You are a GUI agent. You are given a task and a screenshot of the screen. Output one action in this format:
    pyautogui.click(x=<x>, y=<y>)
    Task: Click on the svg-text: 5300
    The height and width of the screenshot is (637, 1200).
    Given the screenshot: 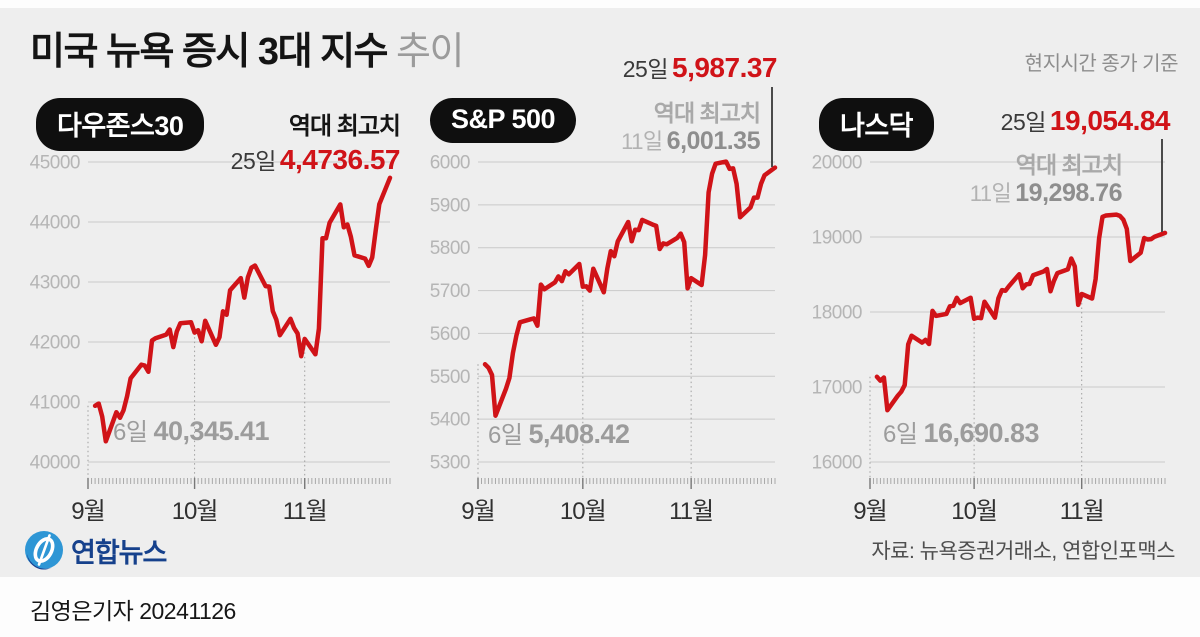 What is the action you would take?
    pyautogui.click(x=450, y=463)
    